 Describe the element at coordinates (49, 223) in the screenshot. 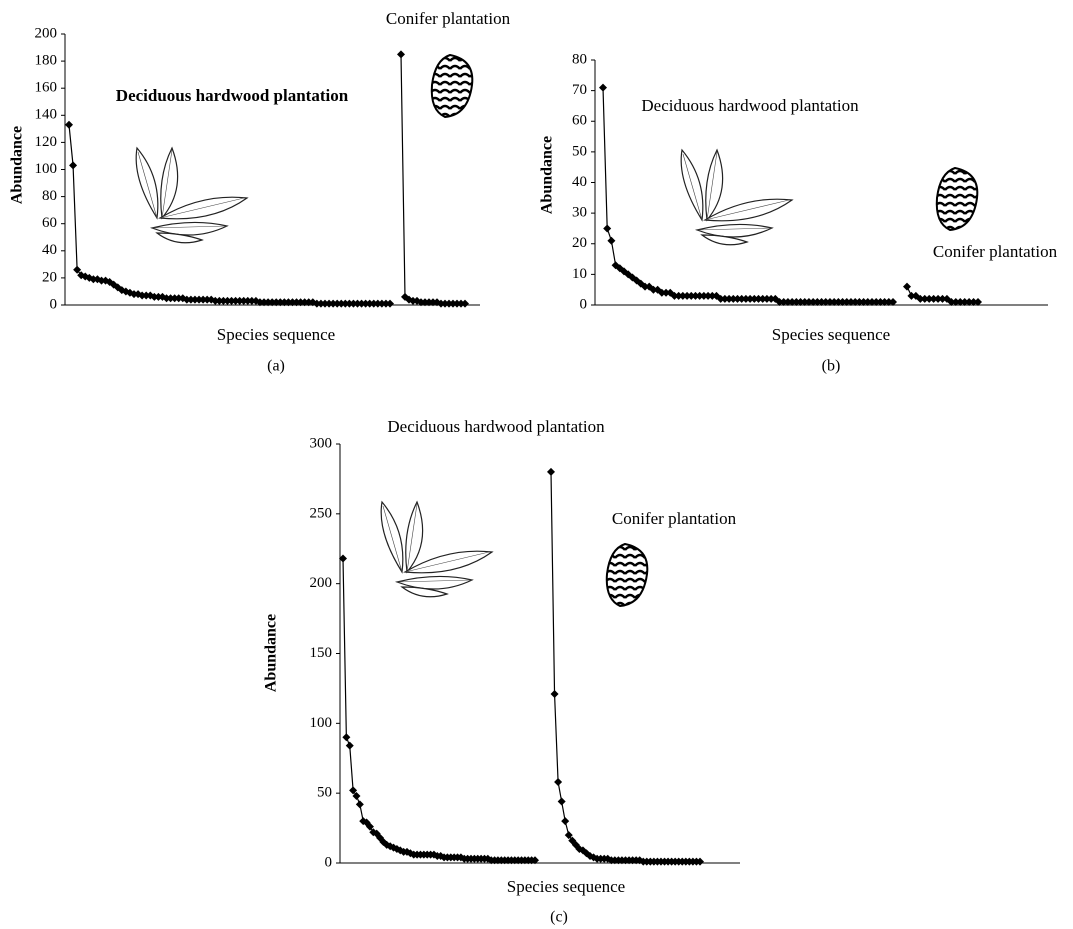

I see `y-tick-label: 60` at that location.